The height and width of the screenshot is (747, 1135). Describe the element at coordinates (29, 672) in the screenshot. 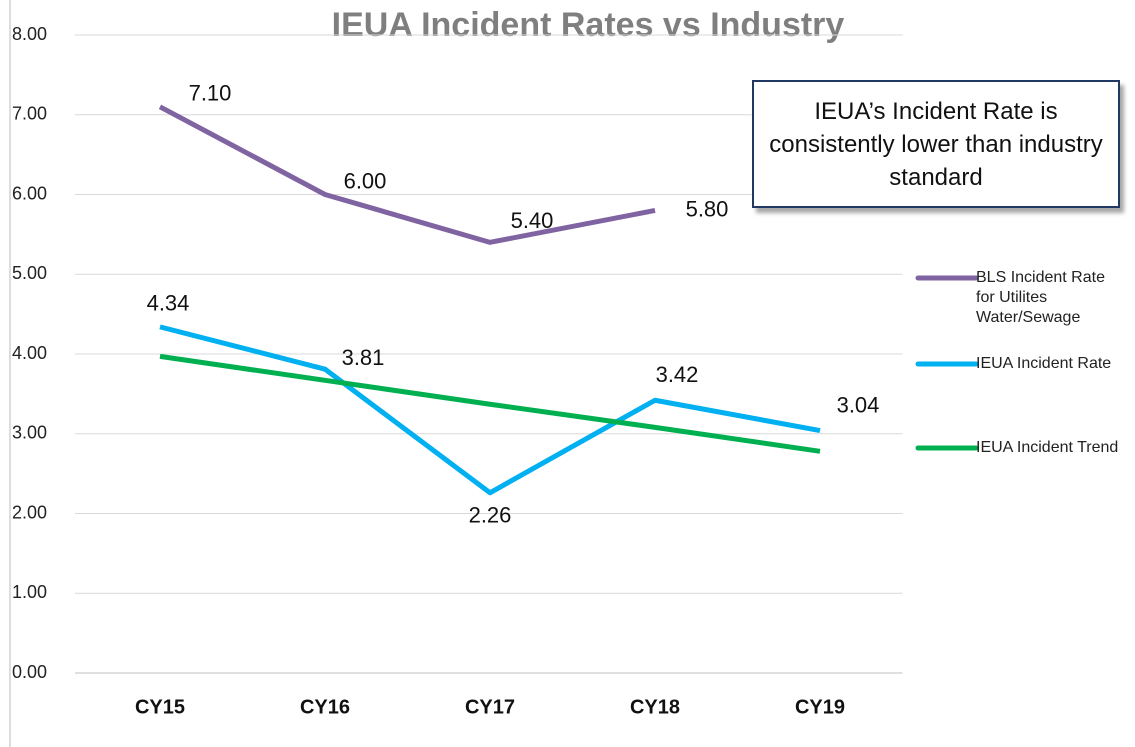

I see `y-tick-label: 0.00` at that location.